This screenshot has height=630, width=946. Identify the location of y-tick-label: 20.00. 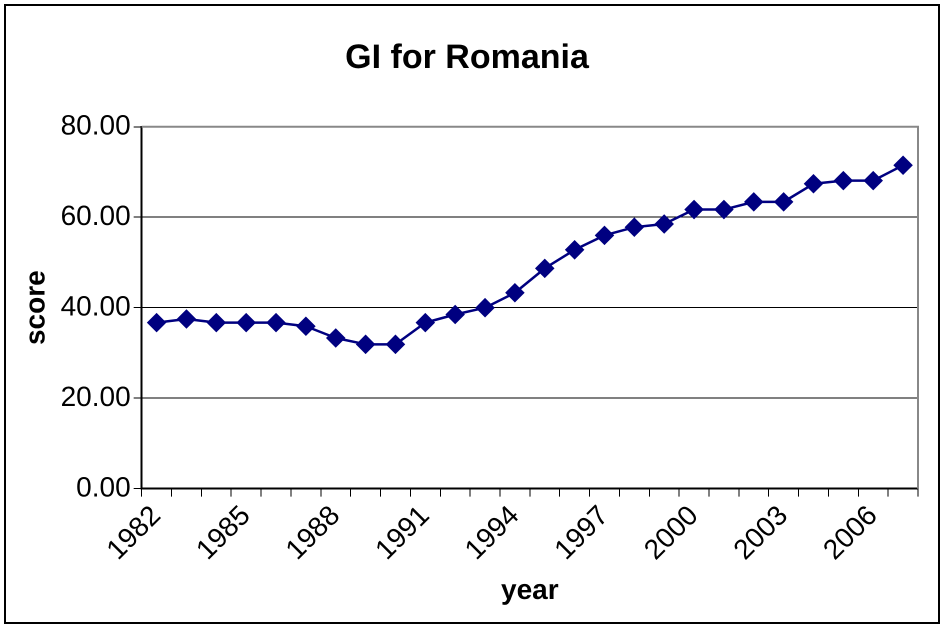
(95, 396).